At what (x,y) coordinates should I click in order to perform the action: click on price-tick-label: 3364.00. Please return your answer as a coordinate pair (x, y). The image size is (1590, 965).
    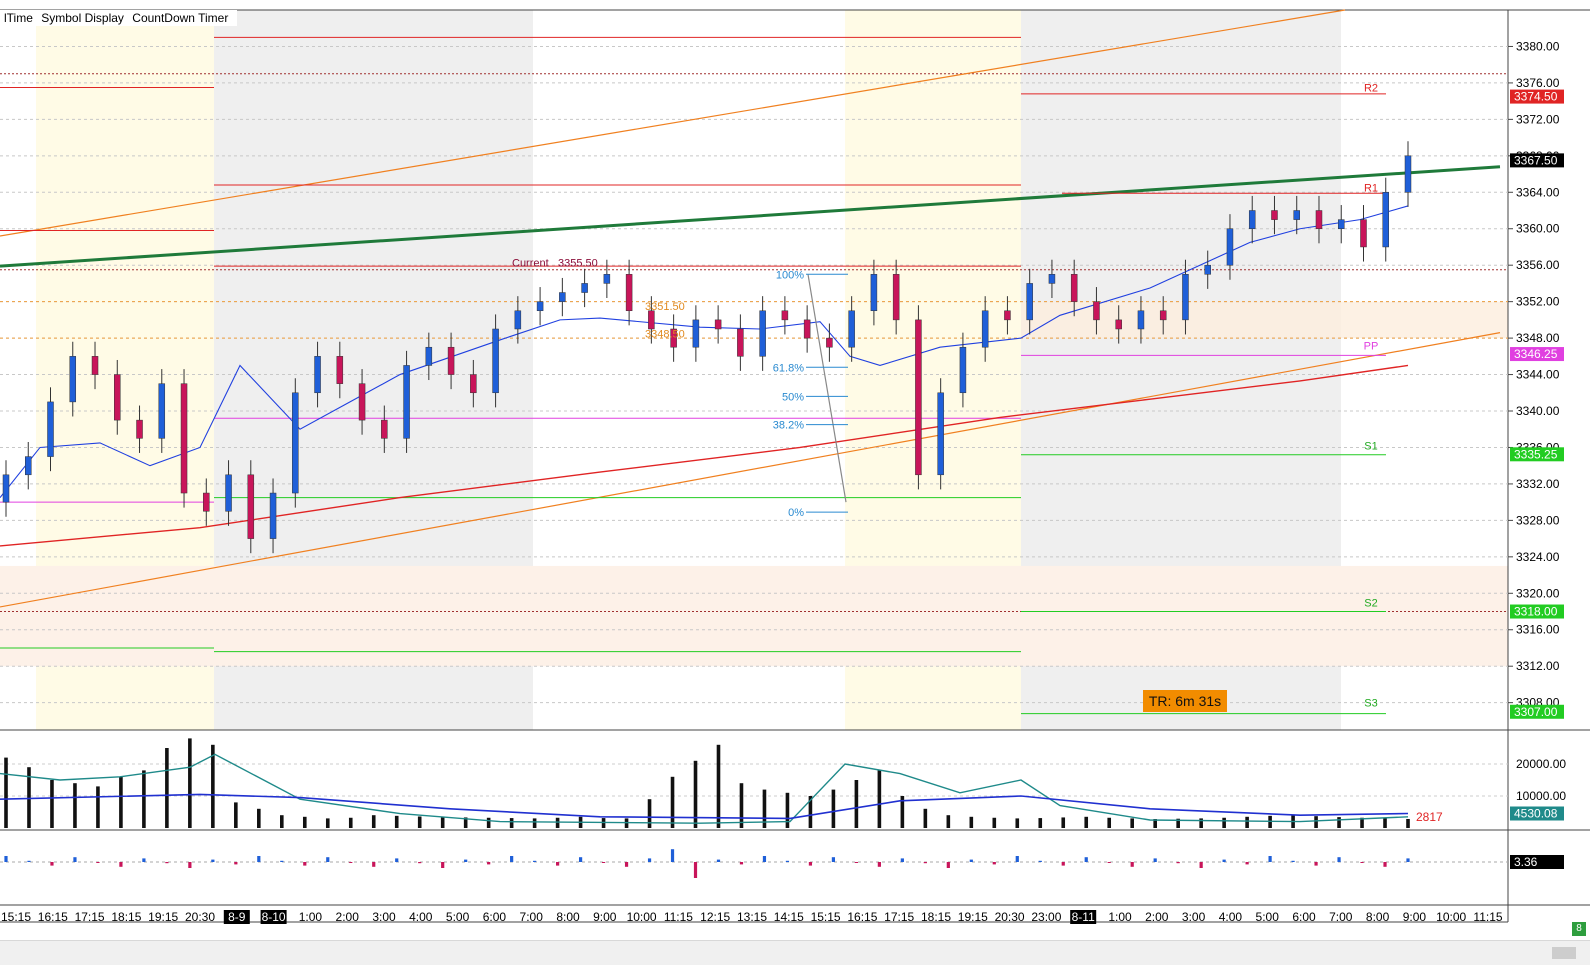
    Looking at the image, I should click on (1538, 192).